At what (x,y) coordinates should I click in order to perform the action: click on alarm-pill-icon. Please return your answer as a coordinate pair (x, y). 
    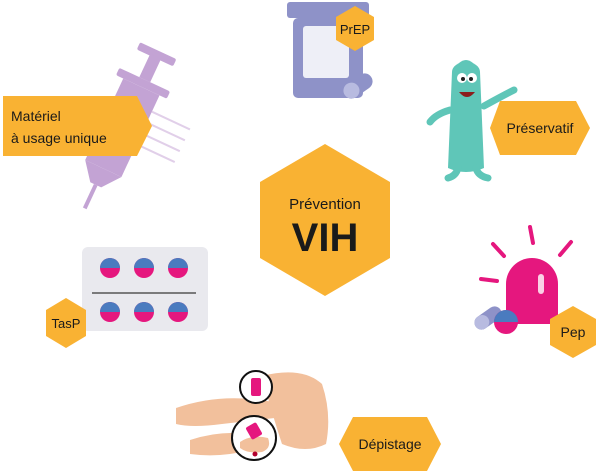
    Looking at the image, I should click on (523, 279).